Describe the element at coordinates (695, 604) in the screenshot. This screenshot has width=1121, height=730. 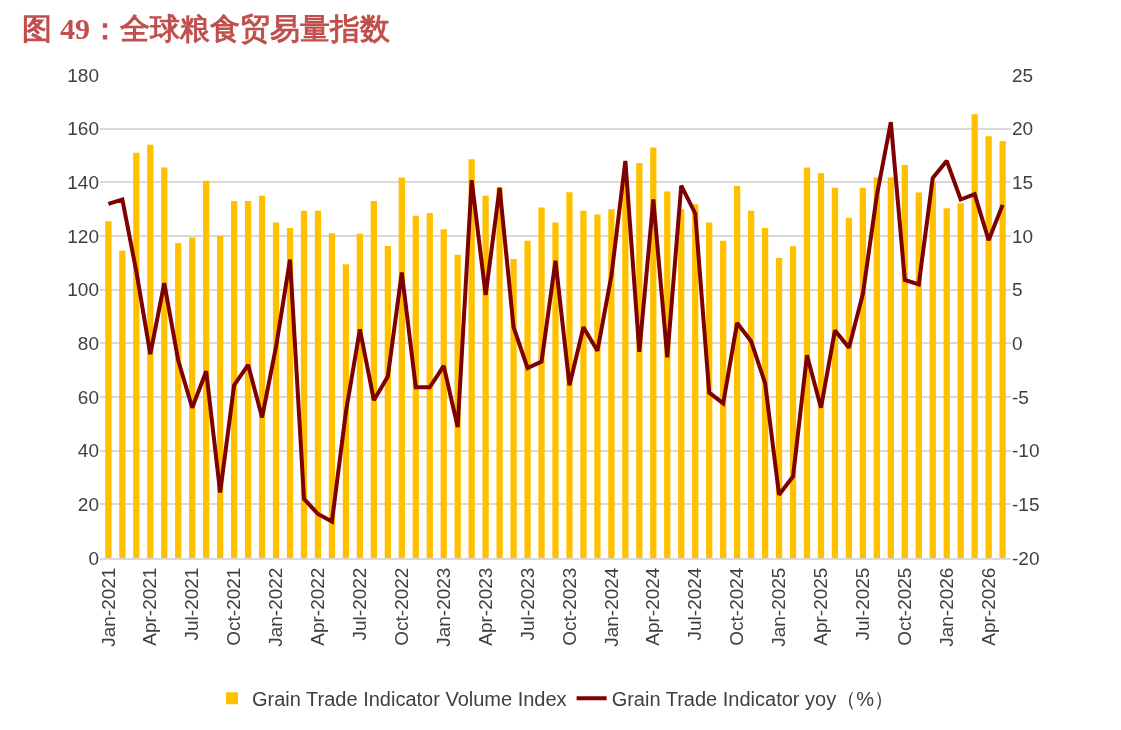
I see `x-tick-label: Jul-2024` at that location.